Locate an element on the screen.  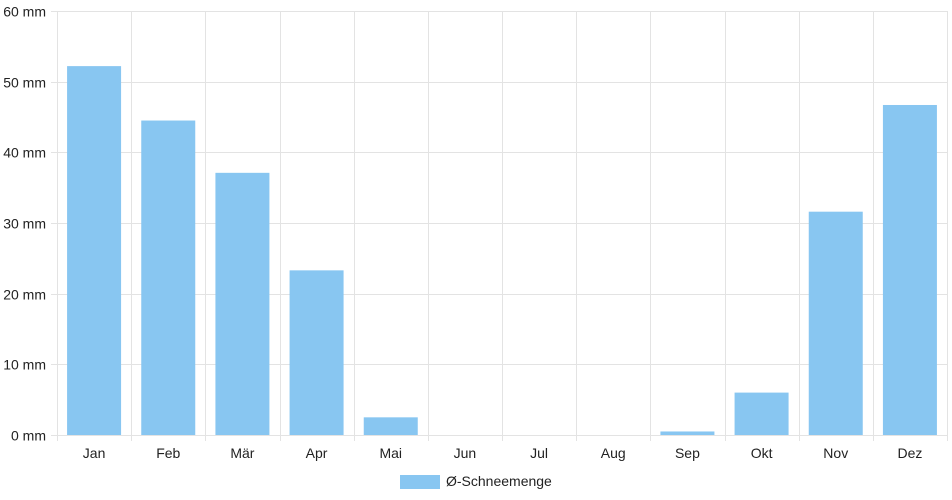
bar-nov is located at coordinates (835, 323).